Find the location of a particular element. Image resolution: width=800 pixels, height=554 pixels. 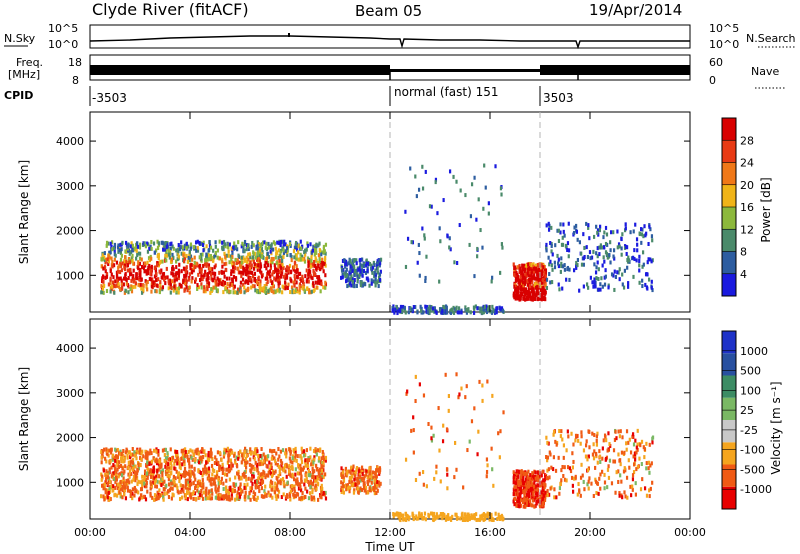

colorbar-tick: 12 is located at coordinates (747, 229).